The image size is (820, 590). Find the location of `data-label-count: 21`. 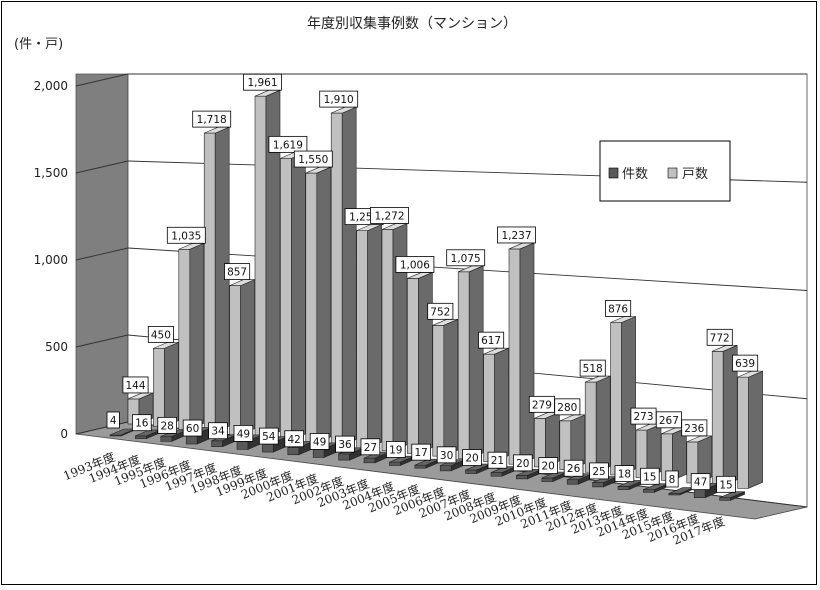

data-label-count: 21 is located at coordinates (497, 461).